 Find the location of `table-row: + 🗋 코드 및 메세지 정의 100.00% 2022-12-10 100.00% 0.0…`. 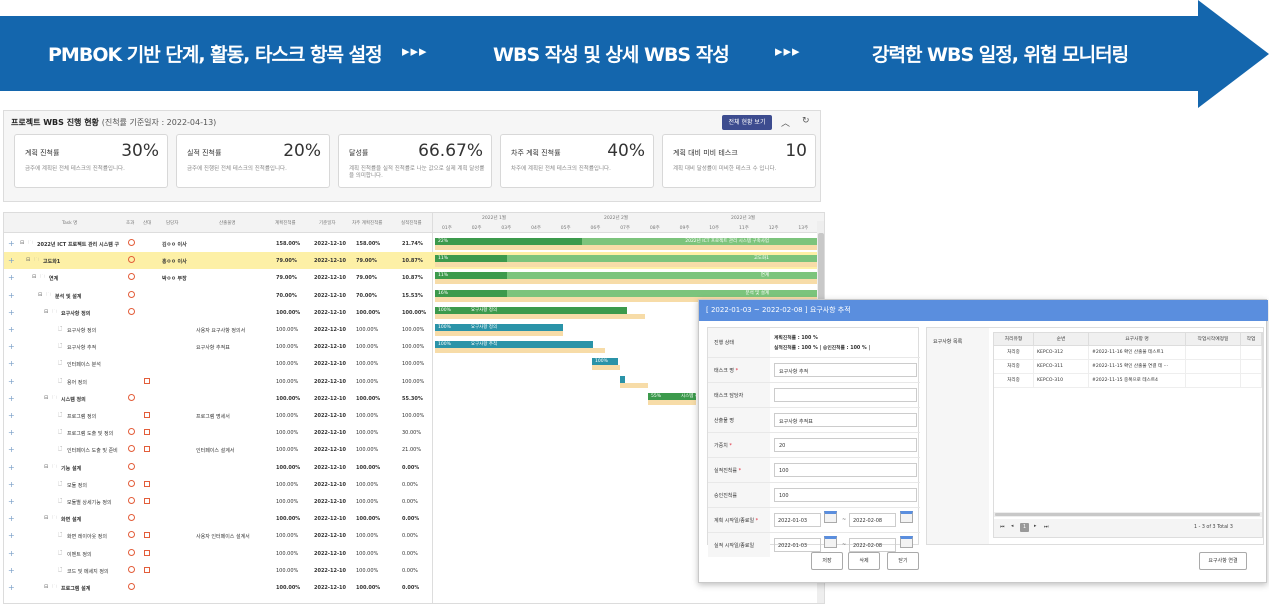

table-row: + 🗋 코드 및 메세지 정의 100.00% 2022-12-10 100.00% 0.0… is located at coordinates (414, 570).